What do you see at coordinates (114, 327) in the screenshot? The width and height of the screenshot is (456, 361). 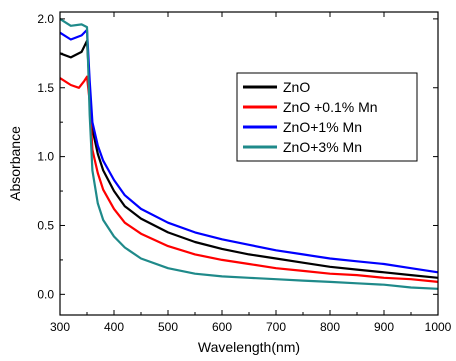 I see `x-tick-label: 400` at bounding box center [114, 327].